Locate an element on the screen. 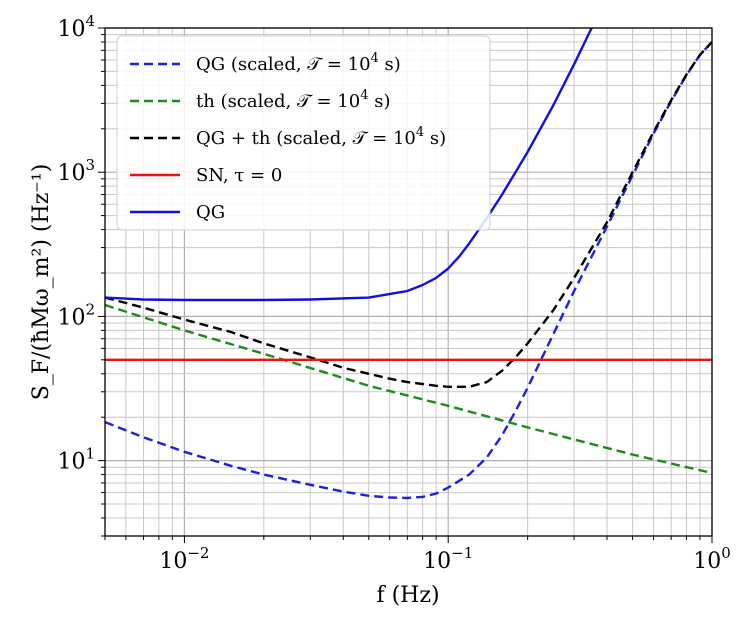  y-tick-label: 10² is located at coordinates (76, 315).